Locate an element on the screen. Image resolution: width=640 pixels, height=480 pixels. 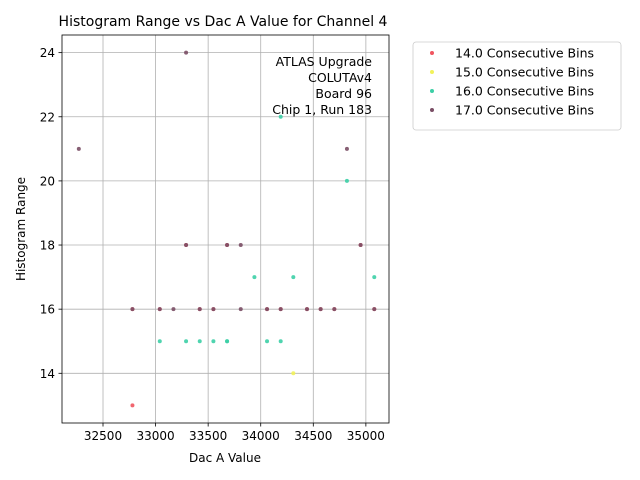
legend-entry: 17.0 Consecutive Bins is located at coordinates (524, 110).